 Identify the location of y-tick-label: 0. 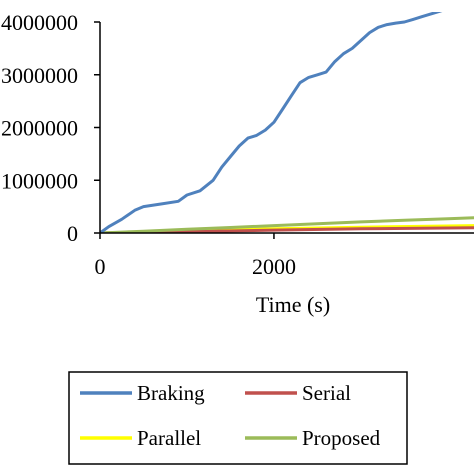
(72, 233).